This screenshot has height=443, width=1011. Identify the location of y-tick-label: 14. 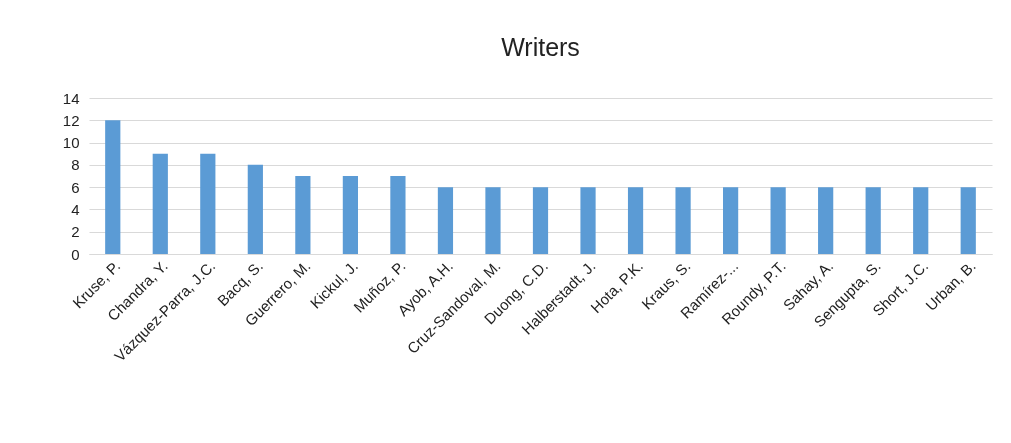
(71, 98).